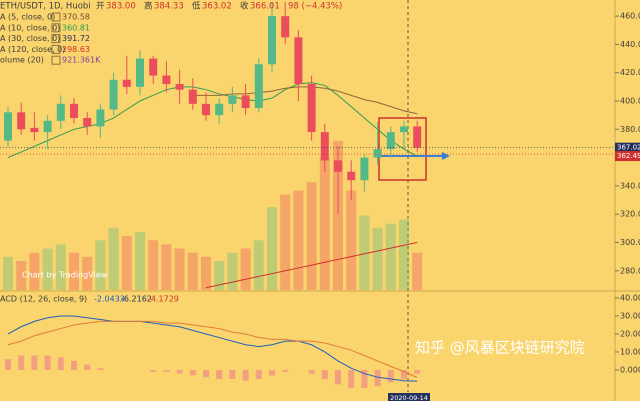  Describe the element at coordinates (30, 27) in the screenshot. I see `legend-name: A (10, close, 0)` at that location.